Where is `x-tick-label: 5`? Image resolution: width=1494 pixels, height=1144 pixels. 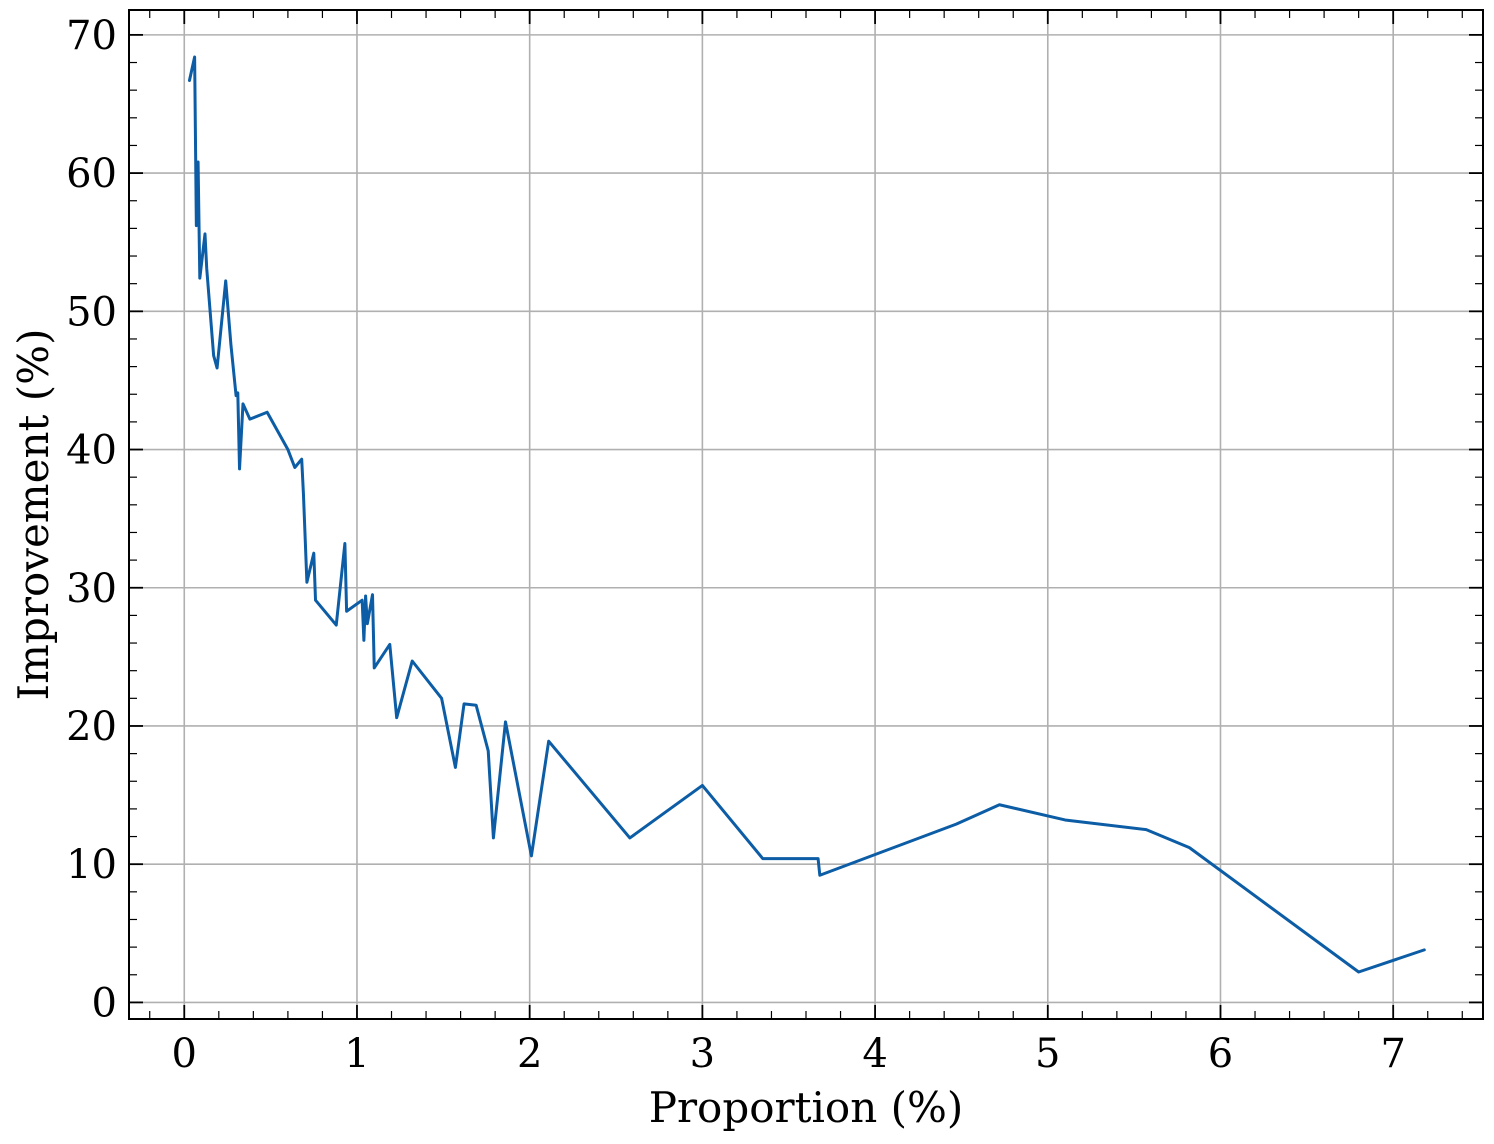
x-tick-label: 5 is located at coordinates (1047, 1054).